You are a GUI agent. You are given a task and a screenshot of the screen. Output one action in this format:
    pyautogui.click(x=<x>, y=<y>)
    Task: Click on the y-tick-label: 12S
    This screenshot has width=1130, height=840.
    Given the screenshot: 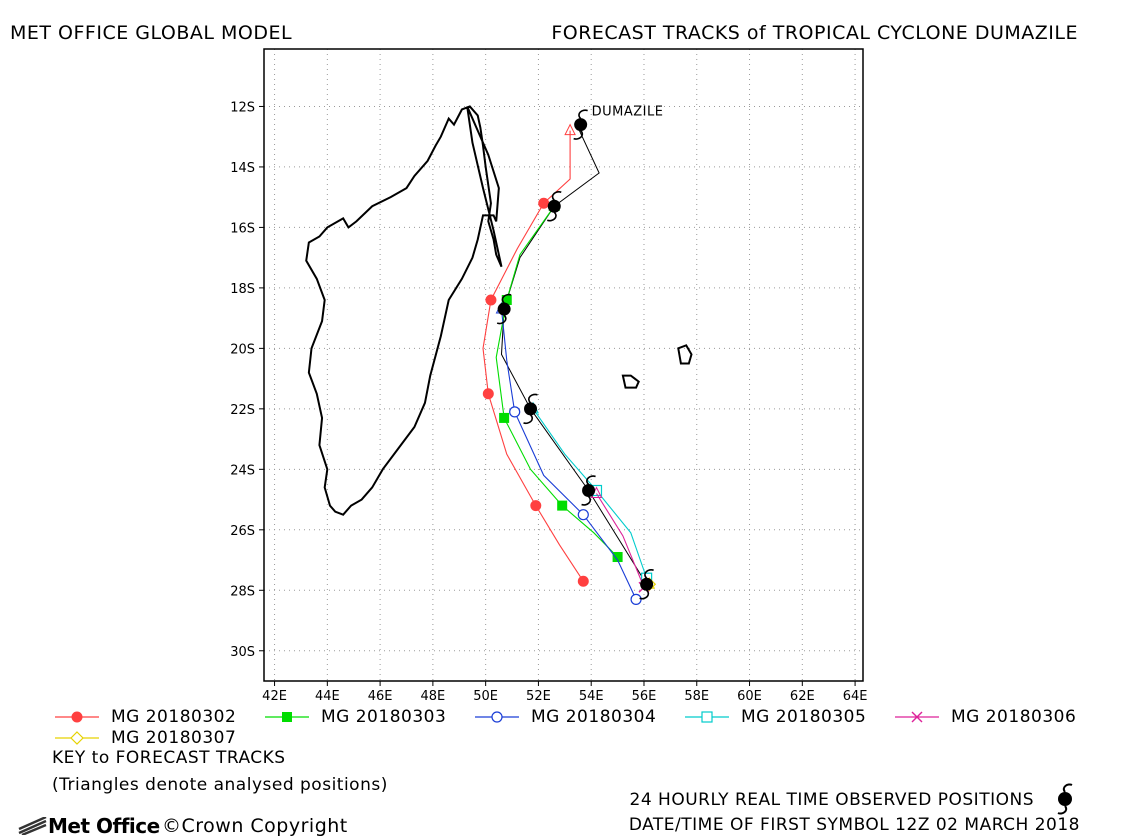 What is the action you would take?
    pyautogui.click(x=242, y=107)
    